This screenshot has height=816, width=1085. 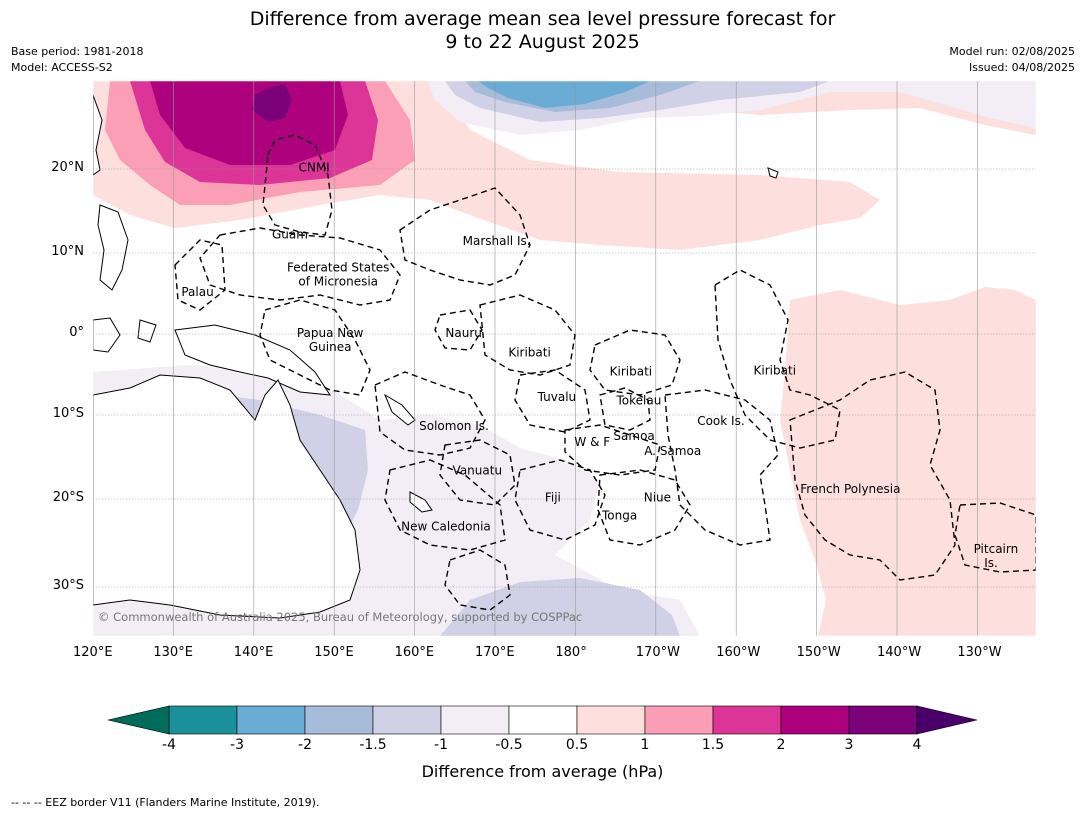 I want to click on longitude-label: 160°W, so click(x=738, y=652).